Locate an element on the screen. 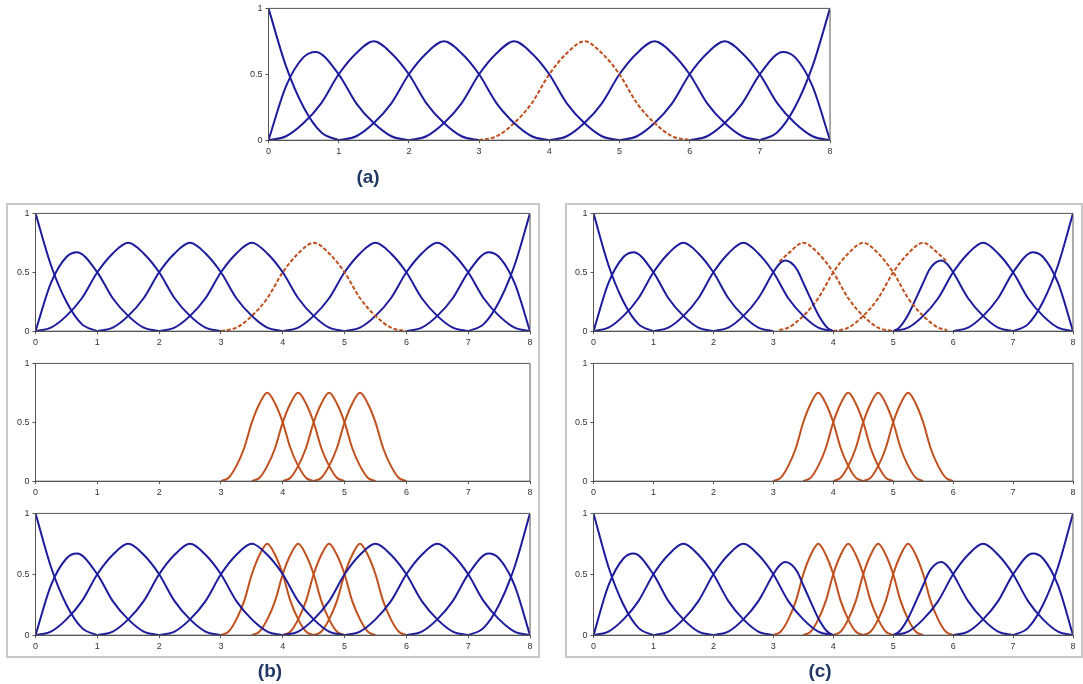 The image size is (1083, 684). text: (b) is located at coordinates (270, 671).